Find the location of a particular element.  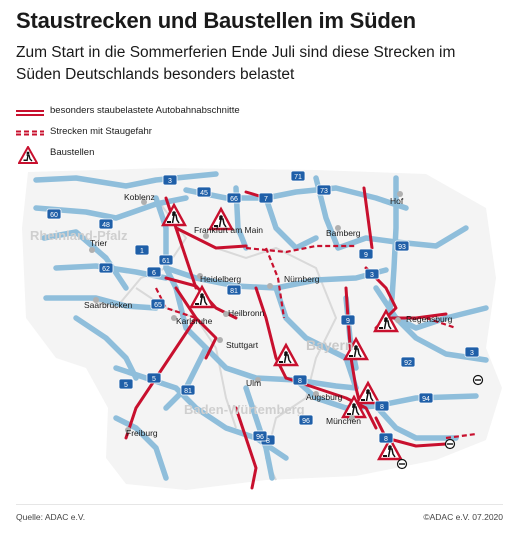

city-label: Nürnberg is located at coordinates (302, 279).